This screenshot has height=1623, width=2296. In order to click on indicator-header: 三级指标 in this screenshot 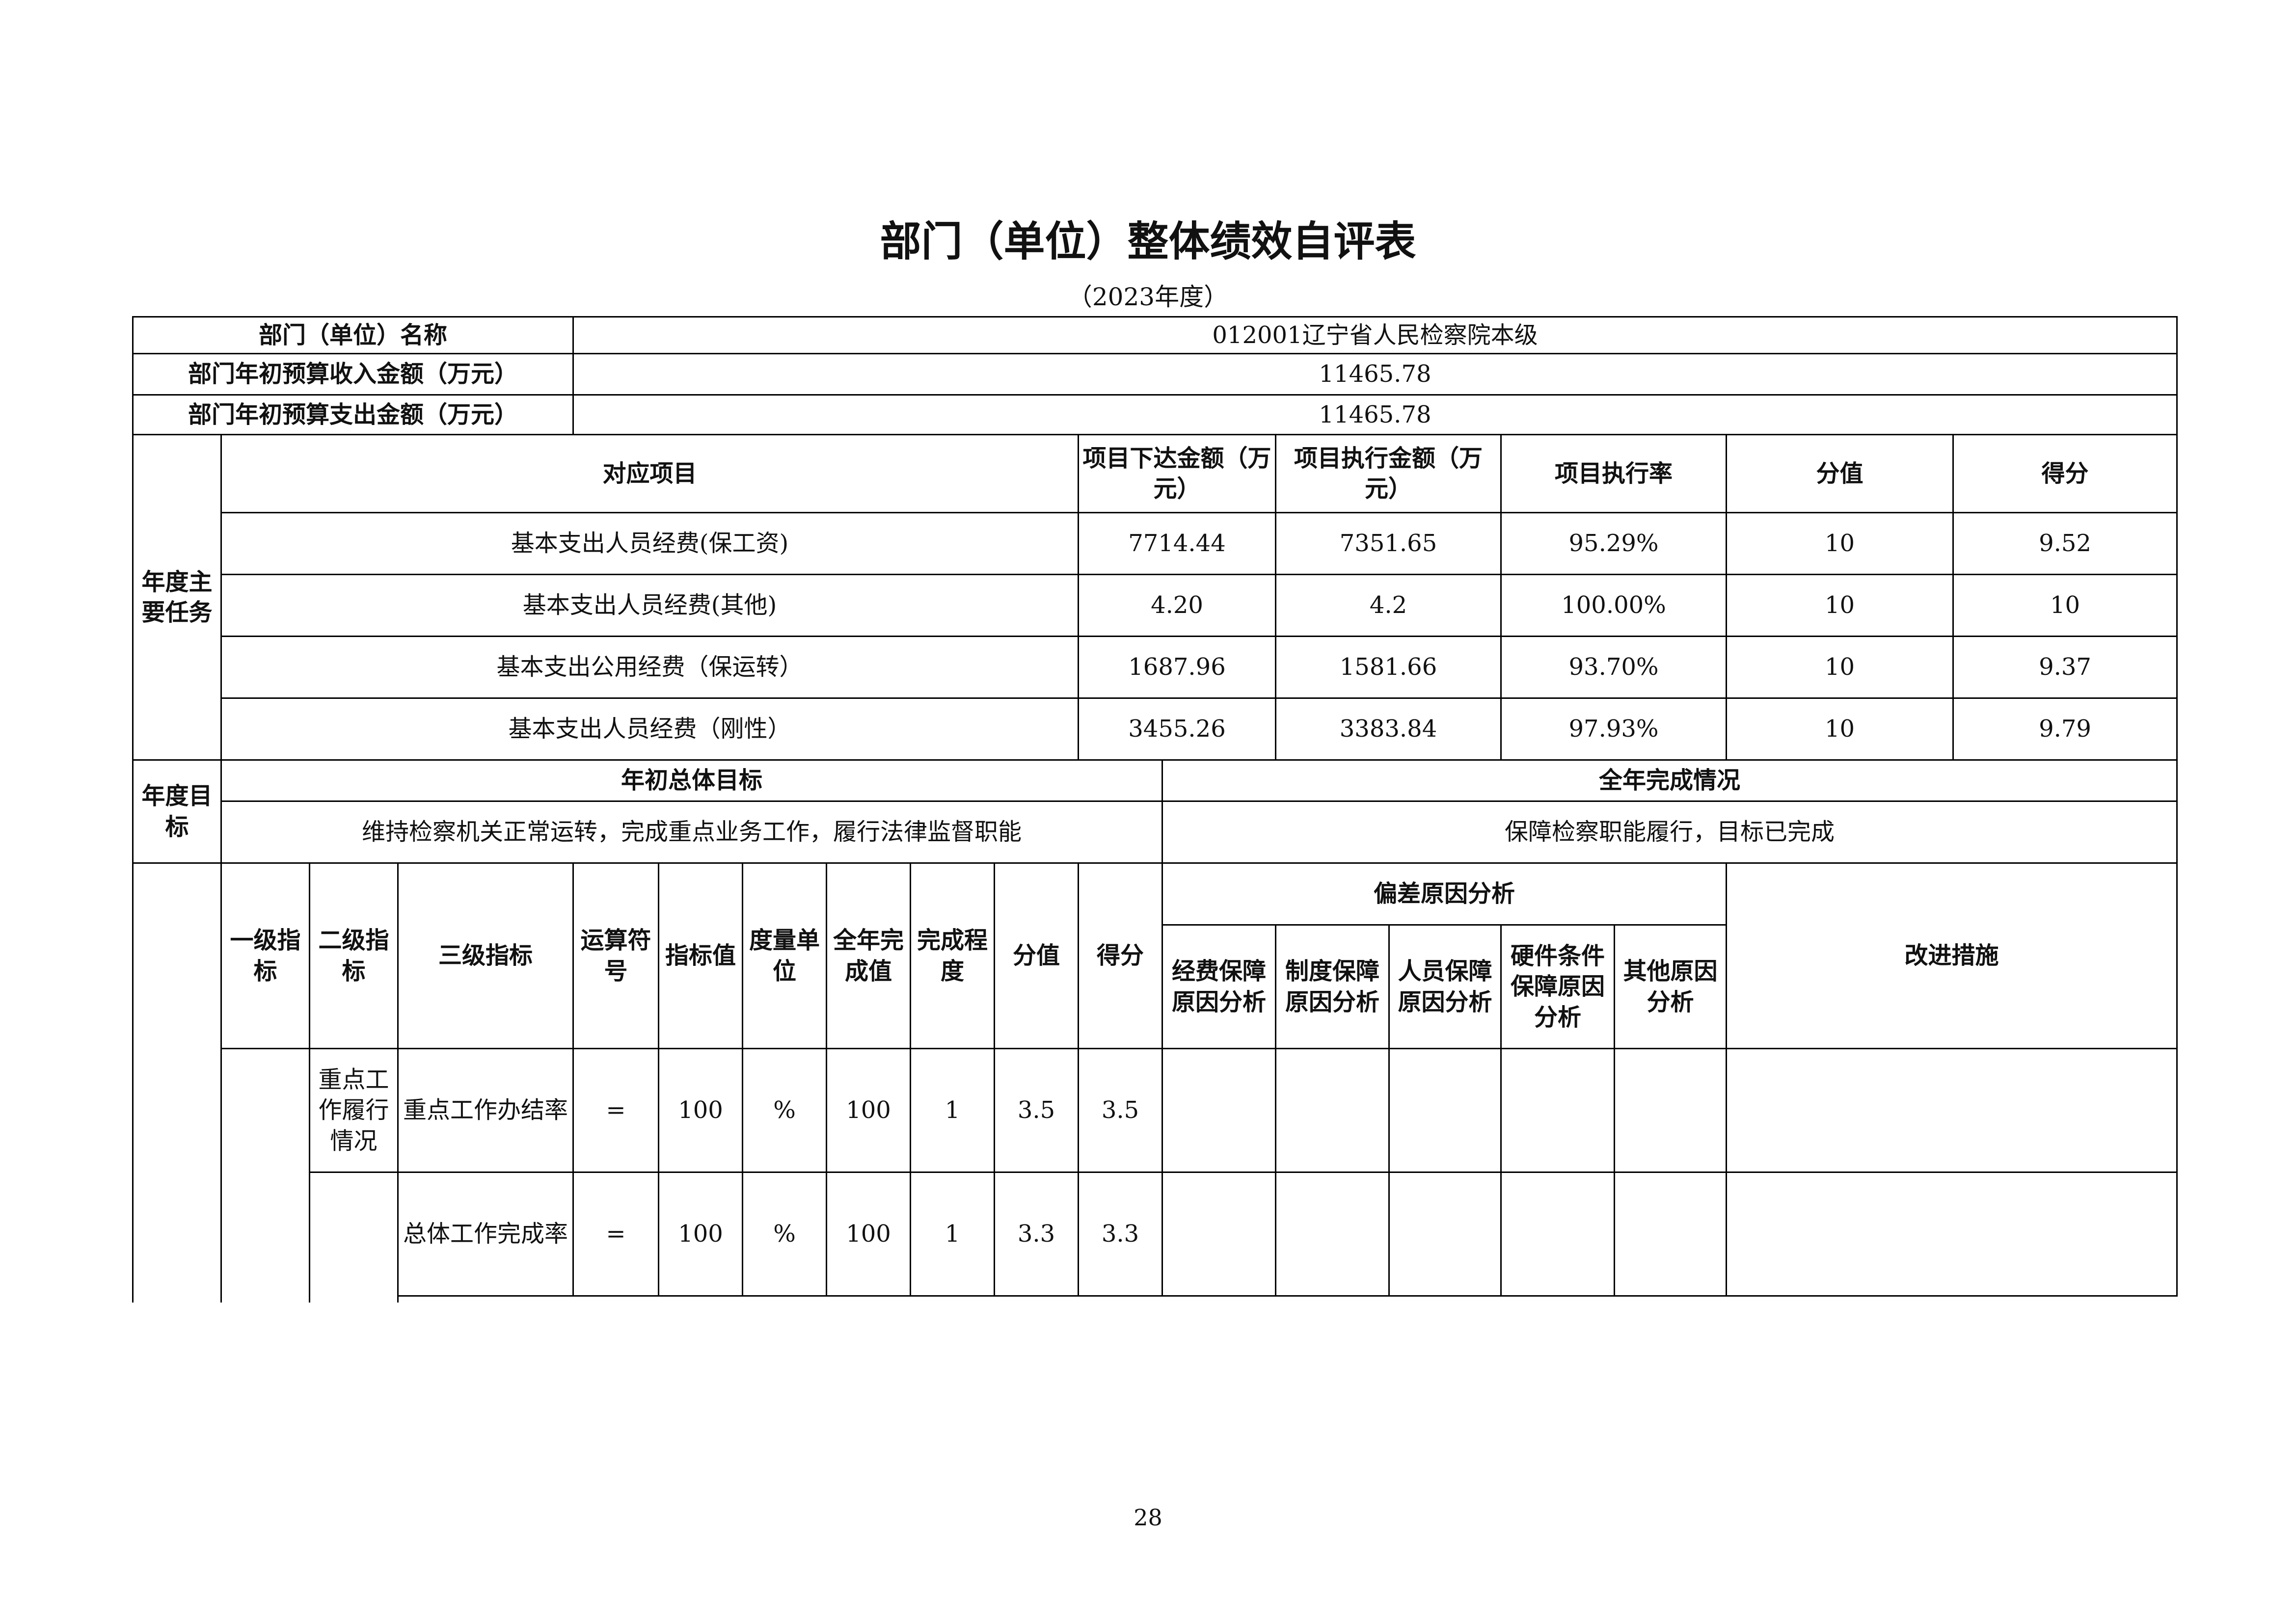, I will do `click(485, 955)`.